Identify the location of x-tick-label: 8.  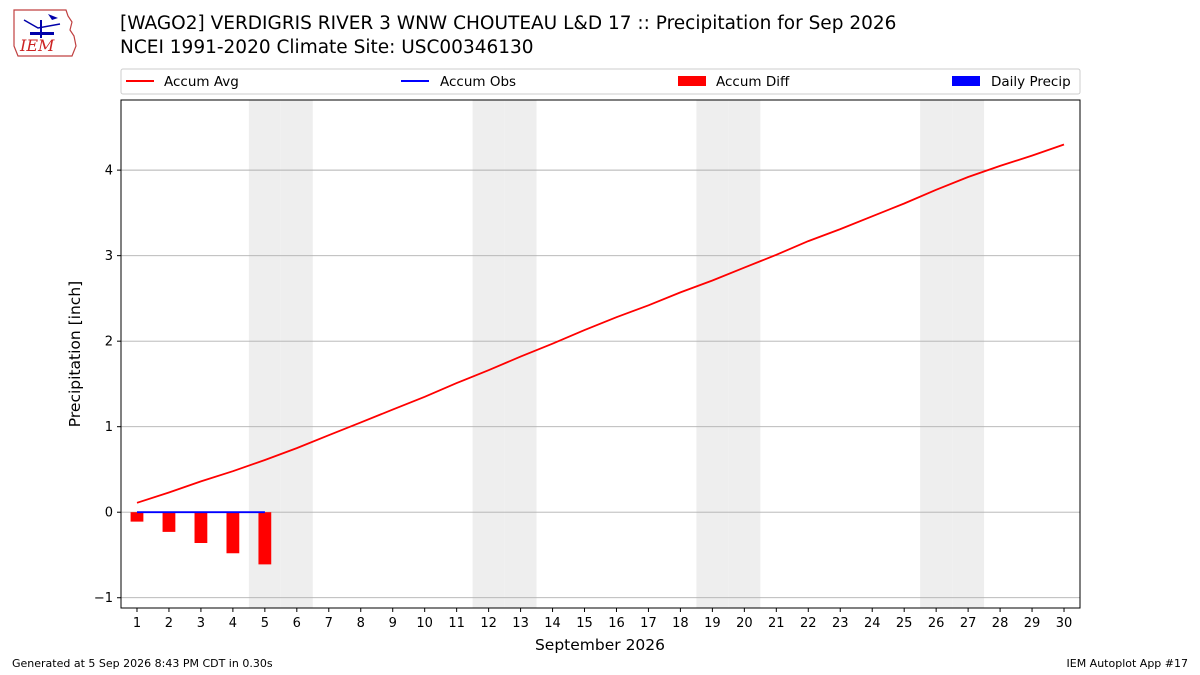
(361, 623).